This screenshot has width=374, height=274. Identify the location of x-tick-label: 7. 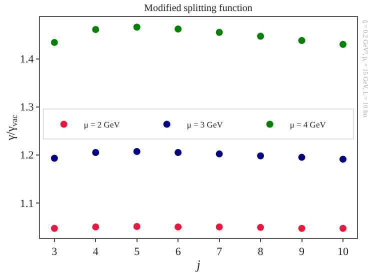
(219, 252).